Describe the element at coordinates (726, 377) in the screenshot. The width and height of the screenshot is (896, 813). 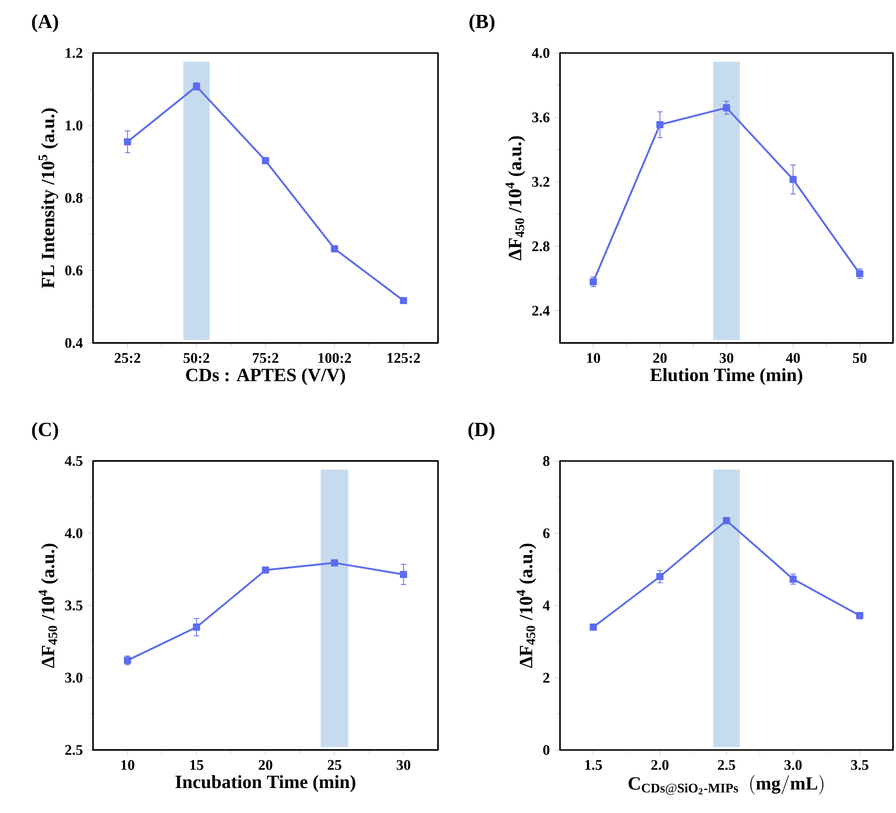
I see `x-axis-title: Elution Time (min)` at that location.